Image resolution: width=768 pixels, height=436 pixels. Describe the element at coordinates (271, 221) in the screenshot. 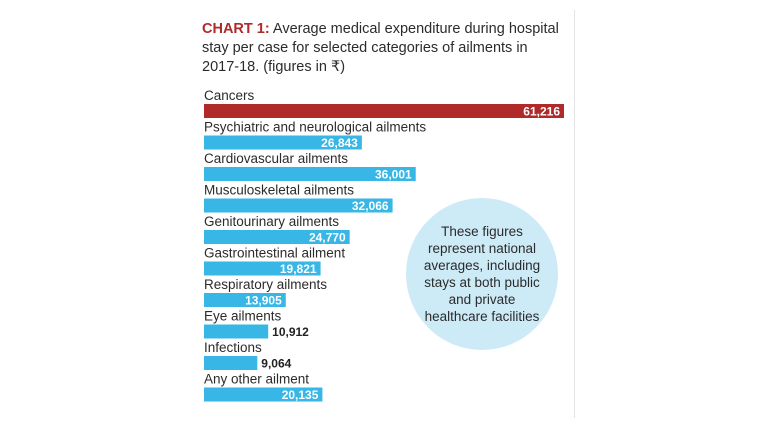

I see `category-label: Genitourinary ailments` at that location.